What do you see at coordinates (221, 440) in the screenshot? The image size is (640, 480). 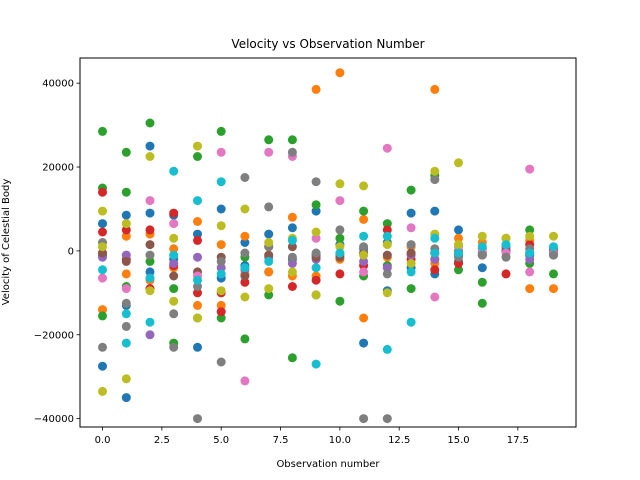 I see `x-tick-label: 5.0` at bounding box center [221, 440].